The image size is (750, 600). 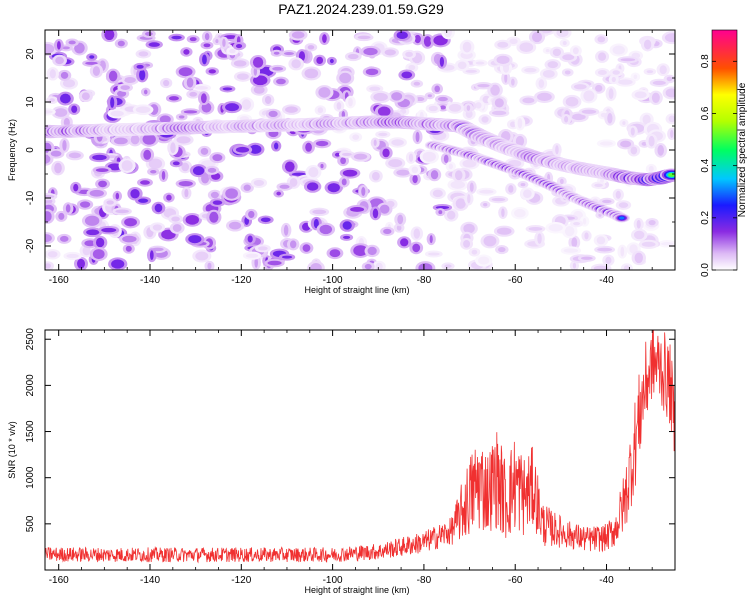 What do you see at coordinates (241, 580) in the screenshot?
I see `x-tick-label: -120` at bounding box center [241, 580].